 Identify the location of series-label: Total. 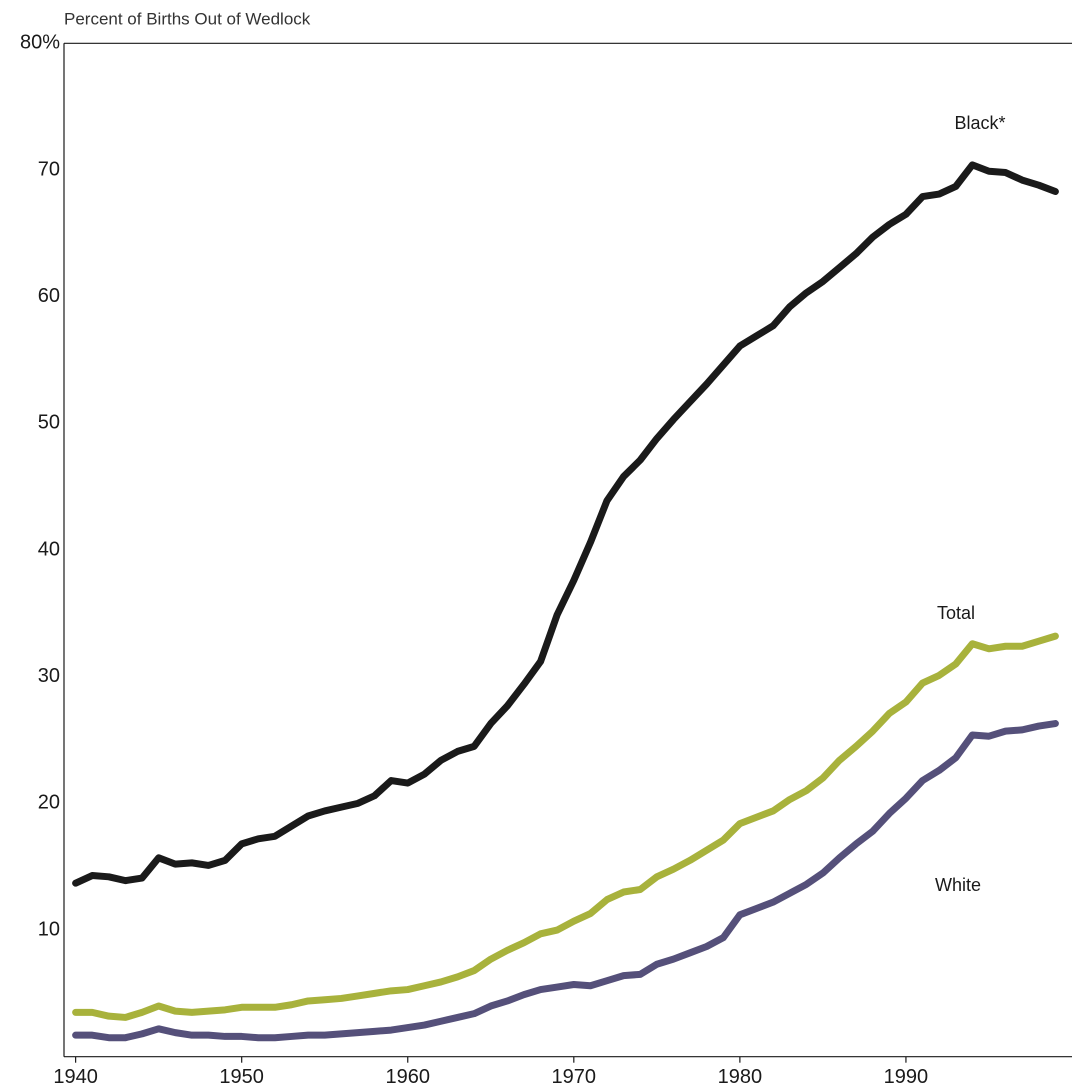
(956, 613).